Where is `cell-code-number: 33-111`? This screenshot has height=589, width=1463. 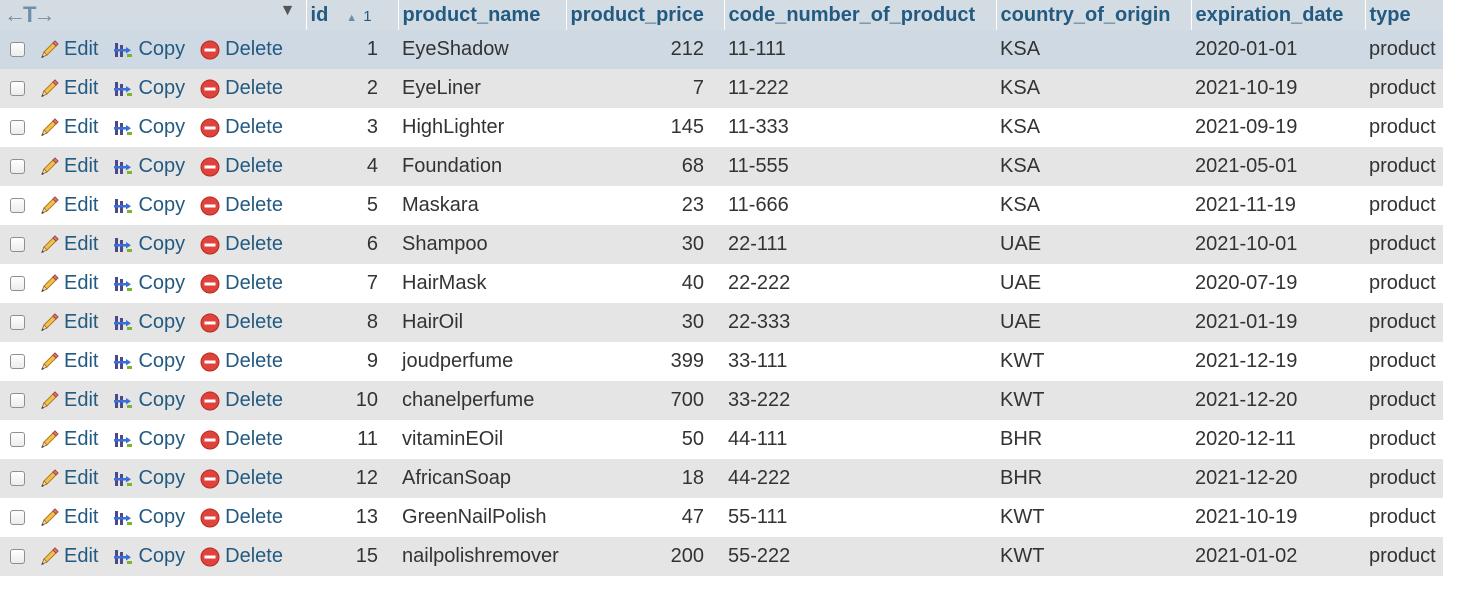 cell-code-number: 33-111 is located at coordinates (860, 361).